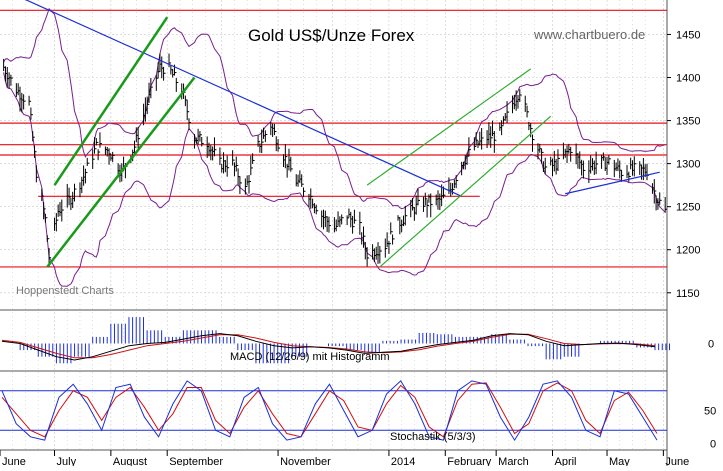  Describe the element at coordinates (65, 291) in the screenshot. I see `source-label: Hoppenstedt Charts` at that location.